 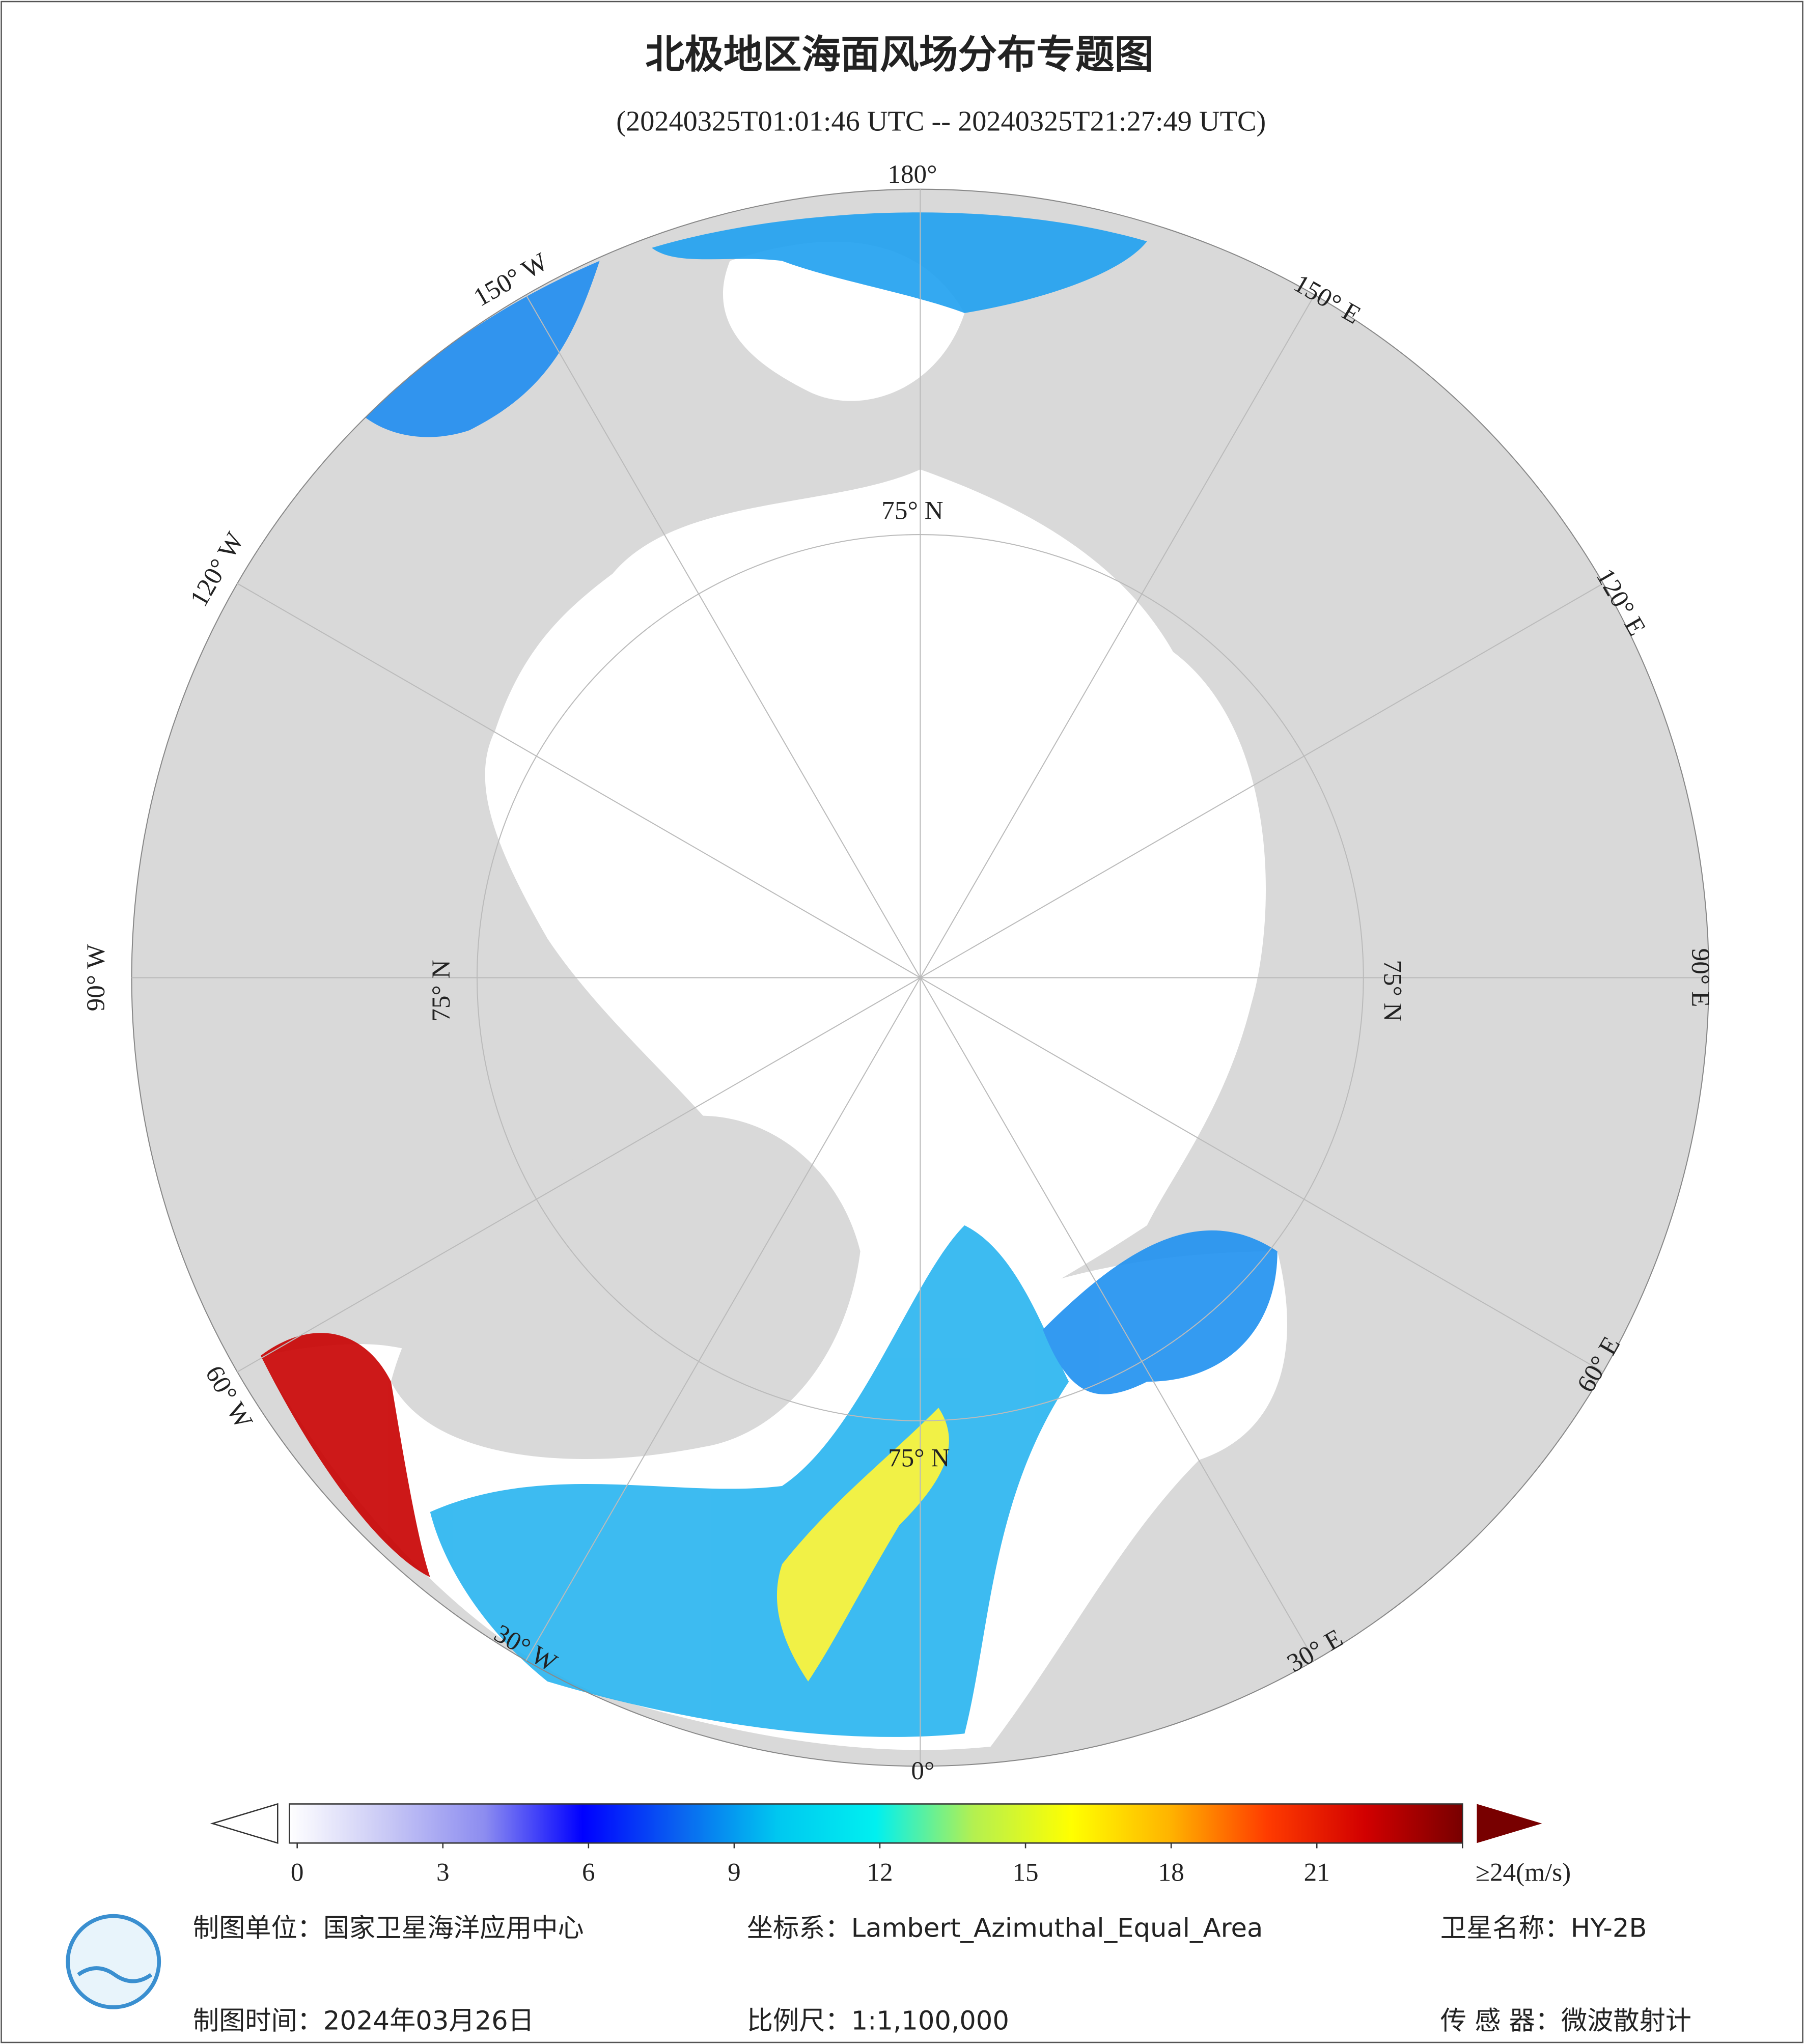 I want to click on footer-text: 制图时间：2024年03月26日, so click(x=363, y=2020).